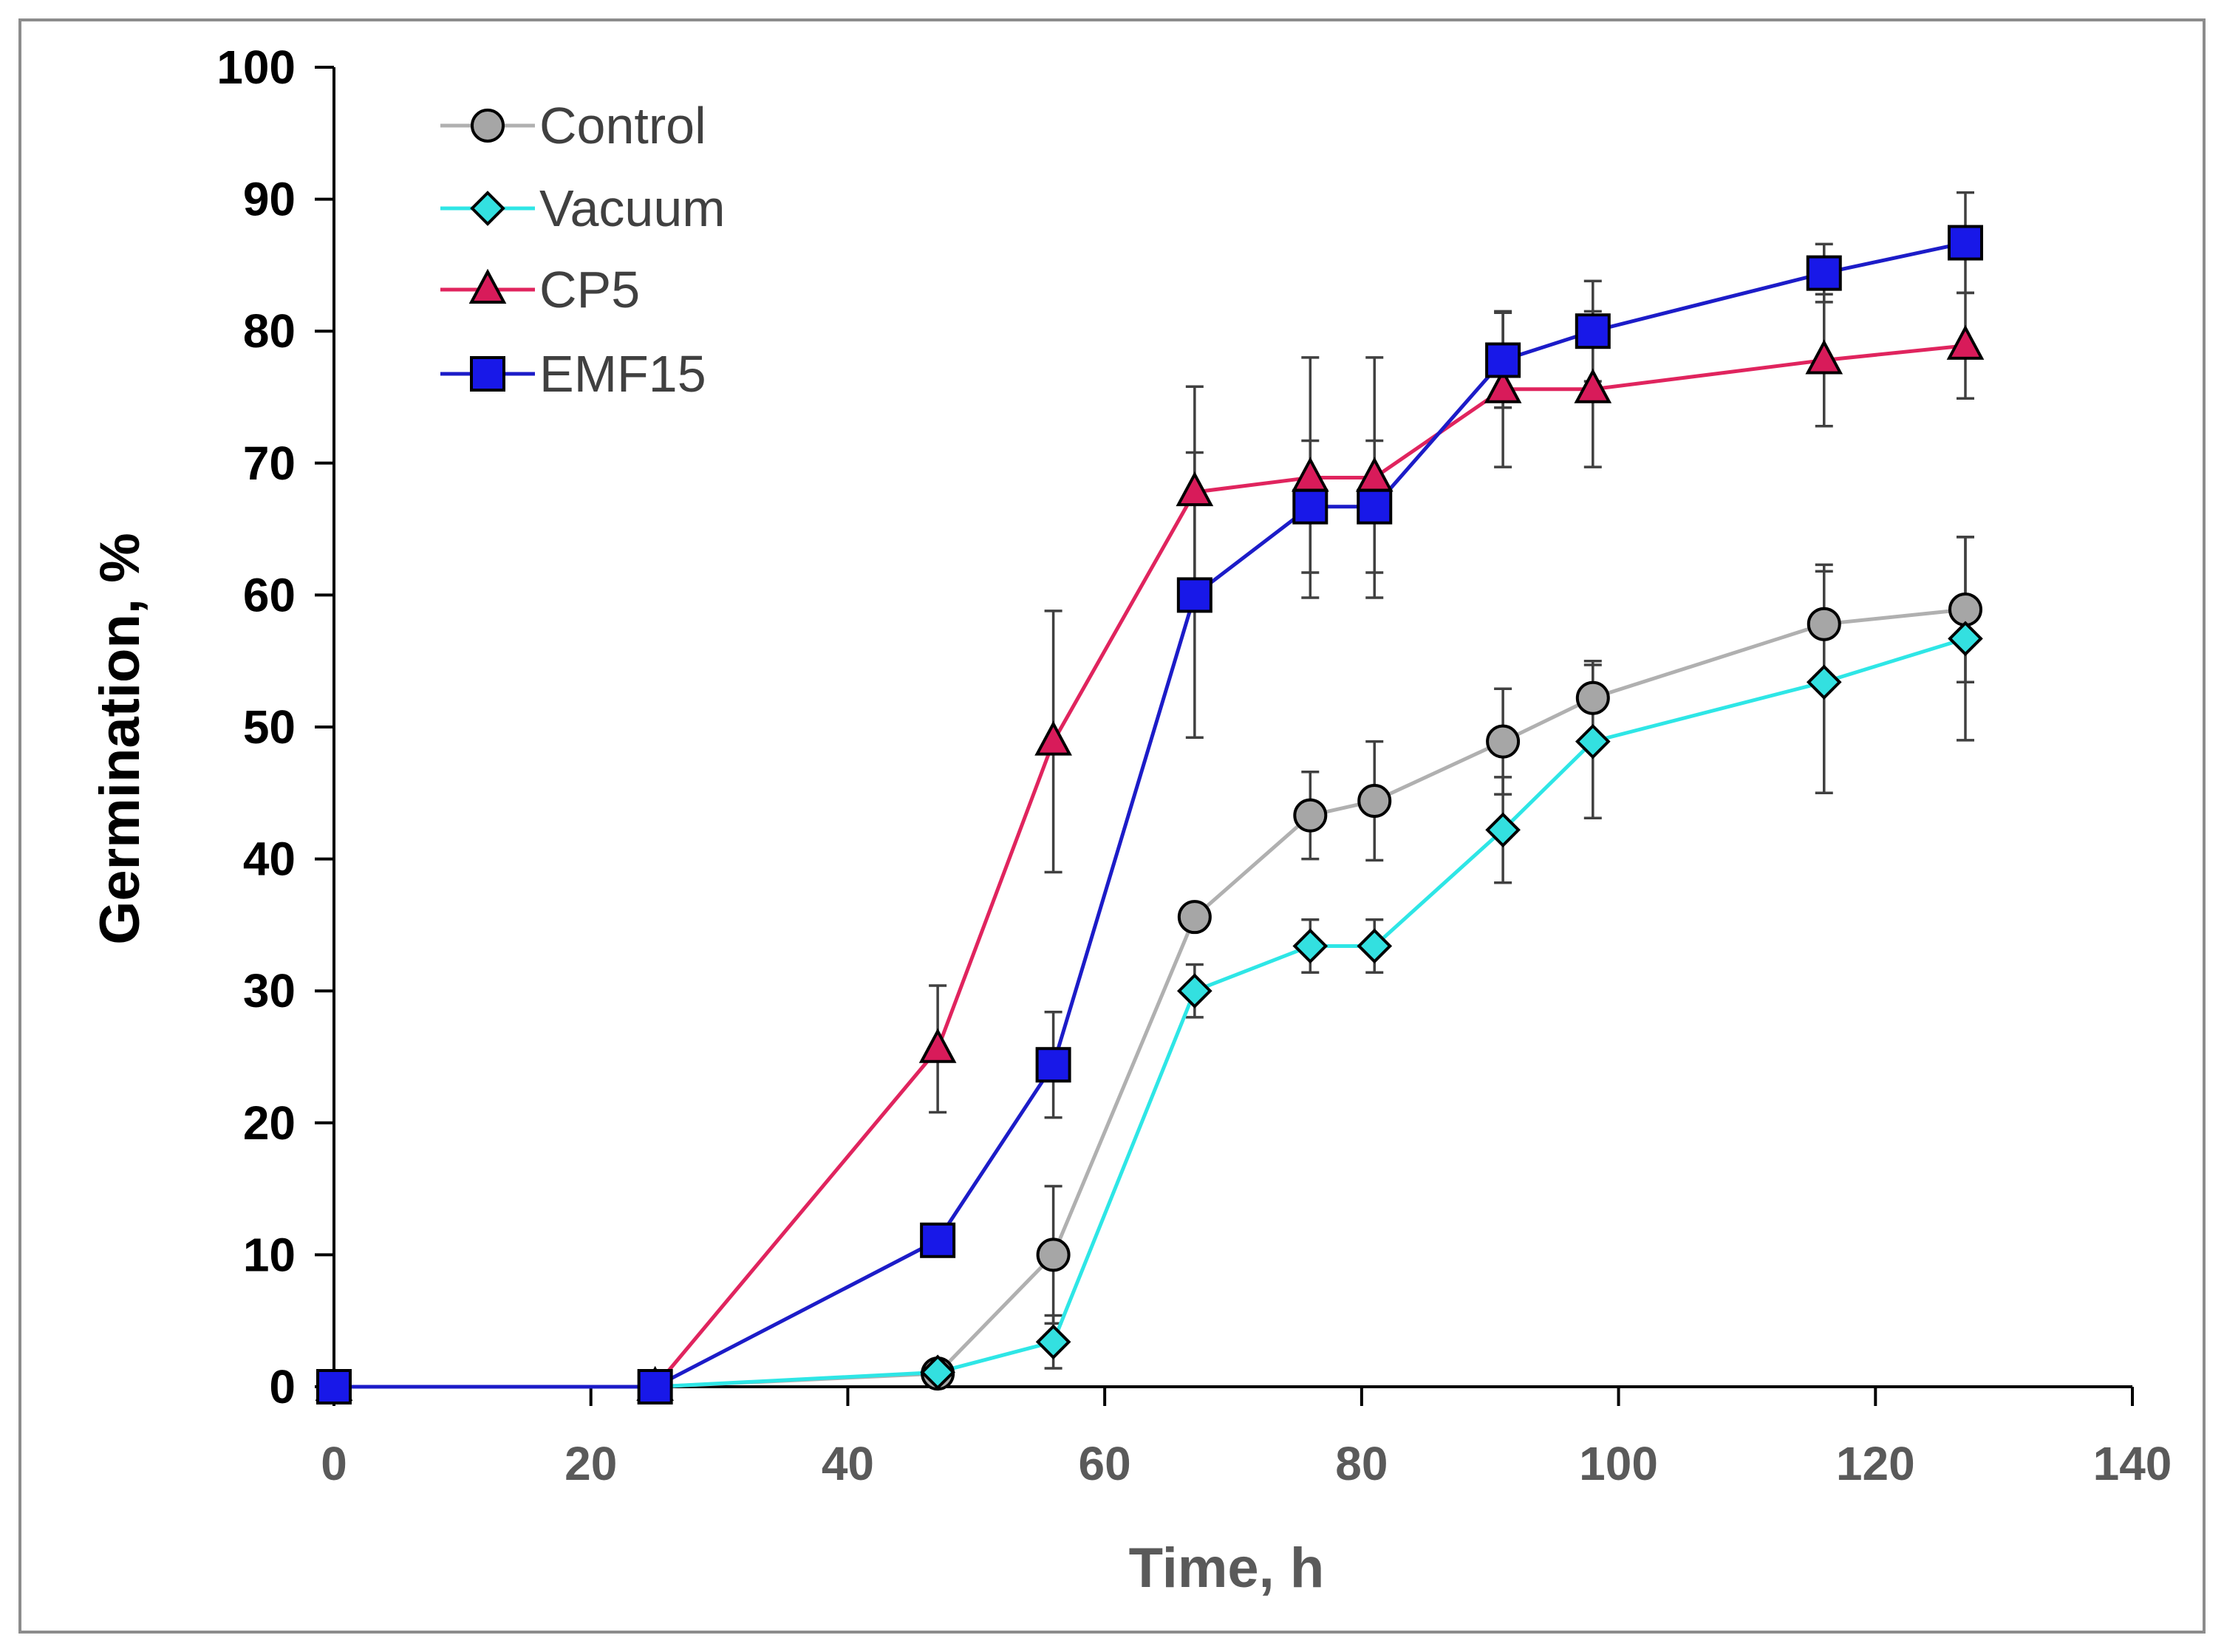  I want to click on legend-item-control: Control, so click(573, 125).